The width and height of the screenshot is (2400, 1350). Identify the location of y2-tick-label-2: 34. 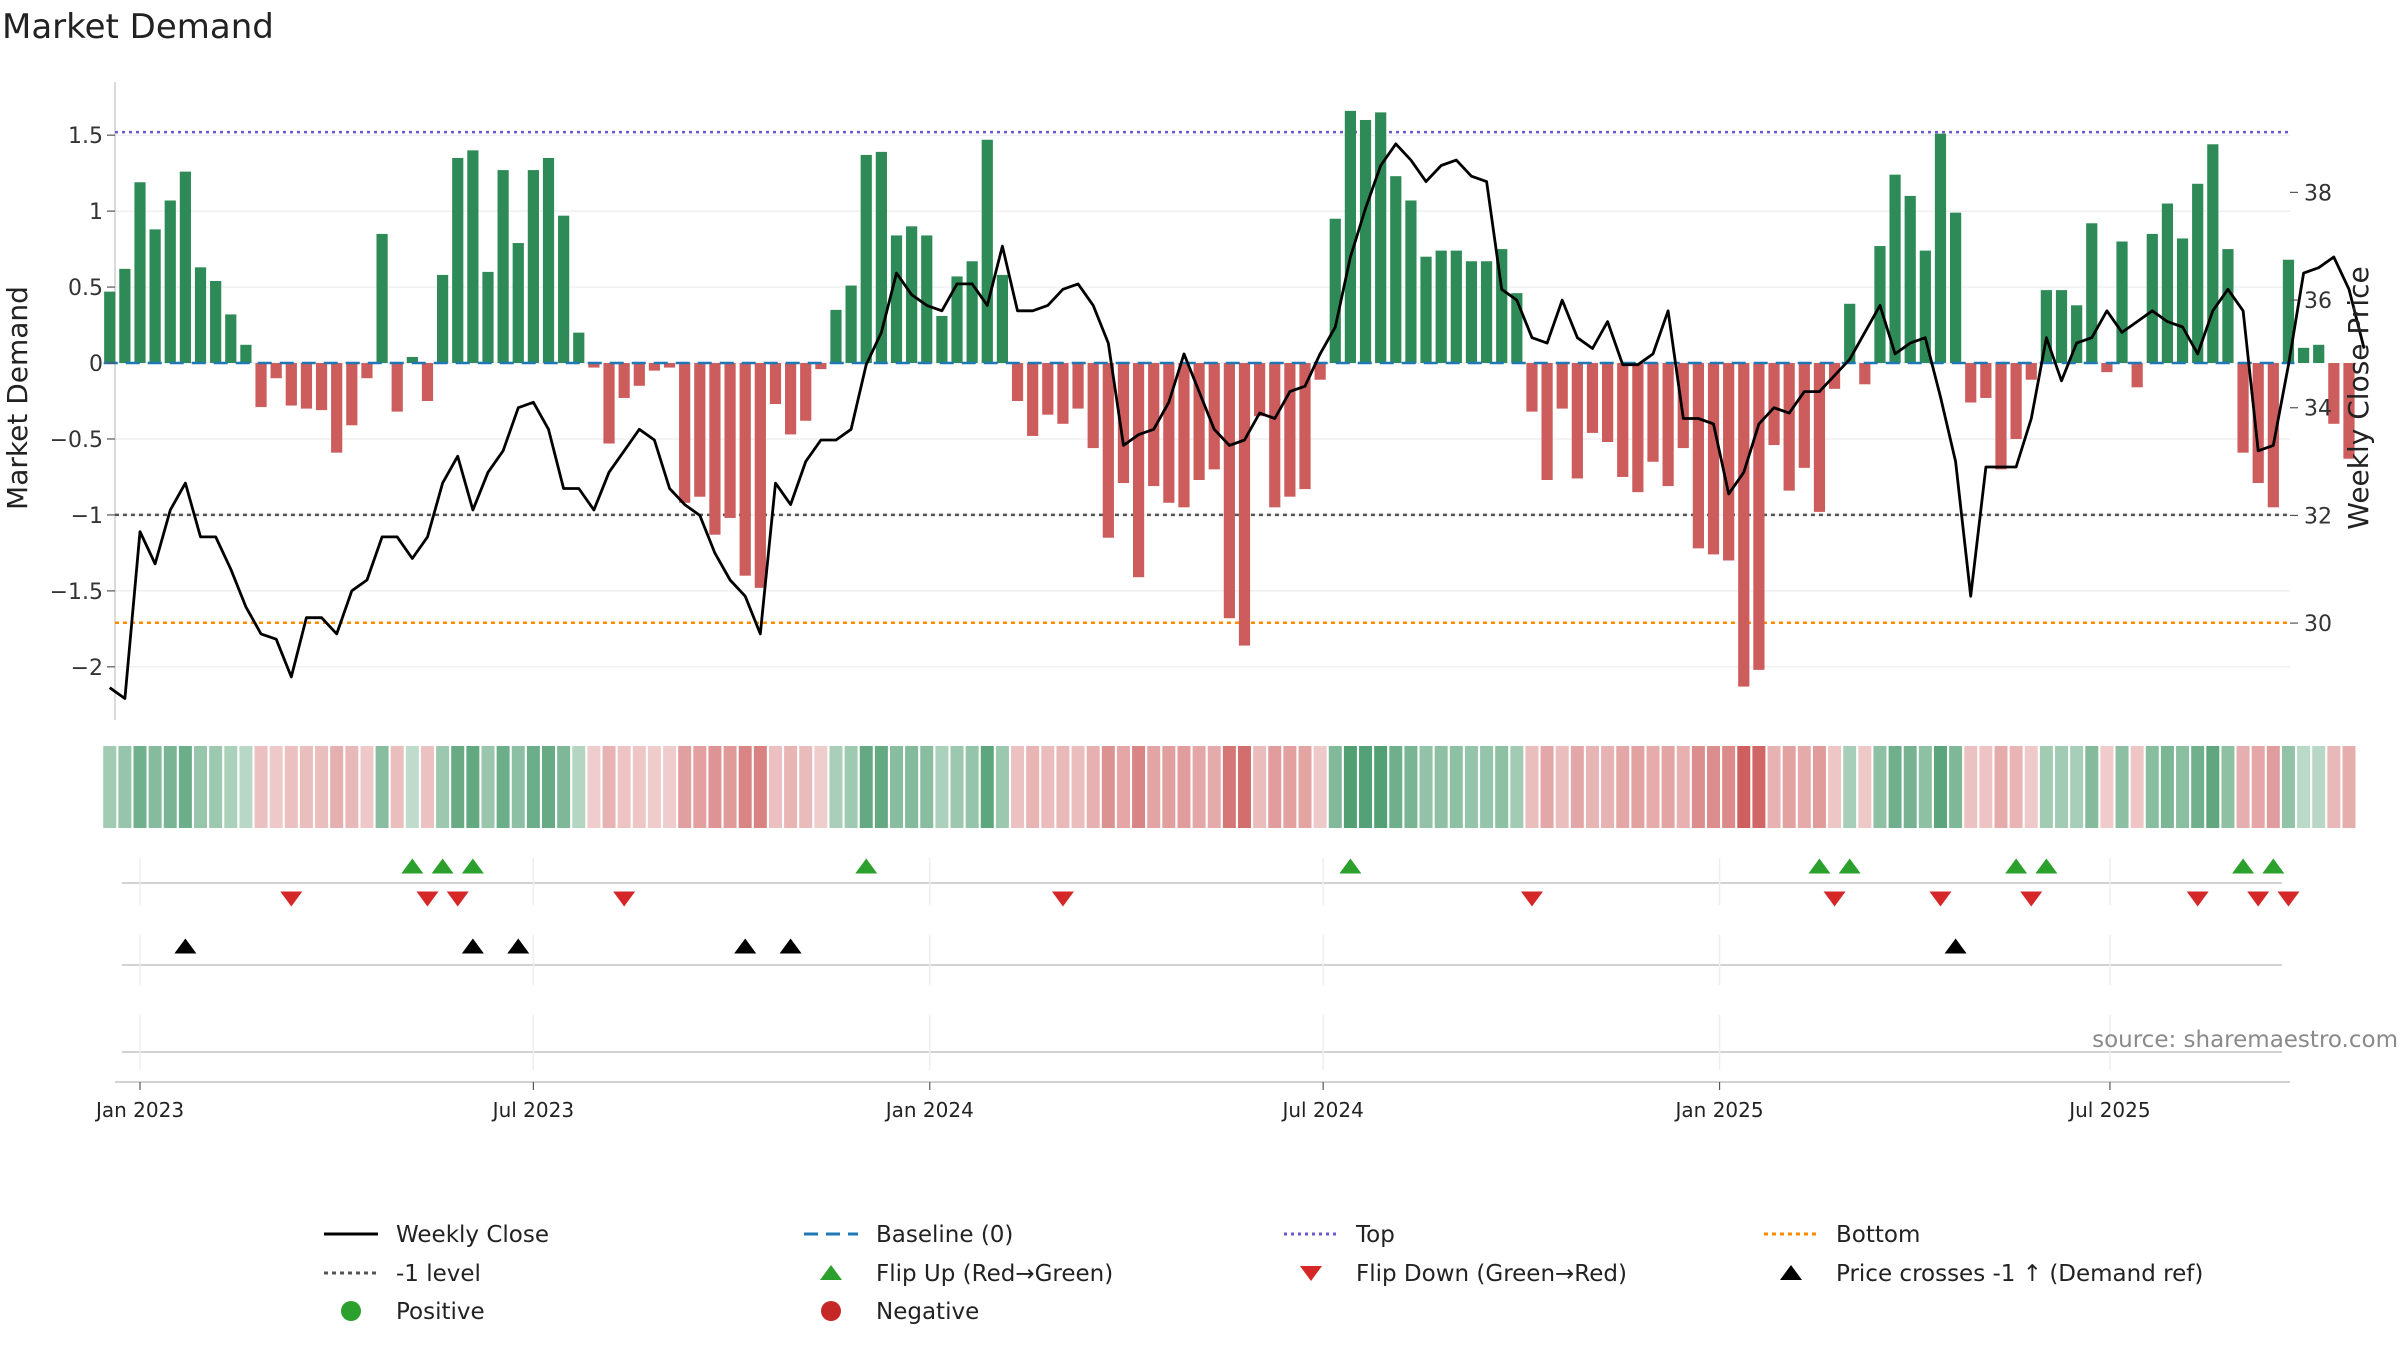
(2318, 409).